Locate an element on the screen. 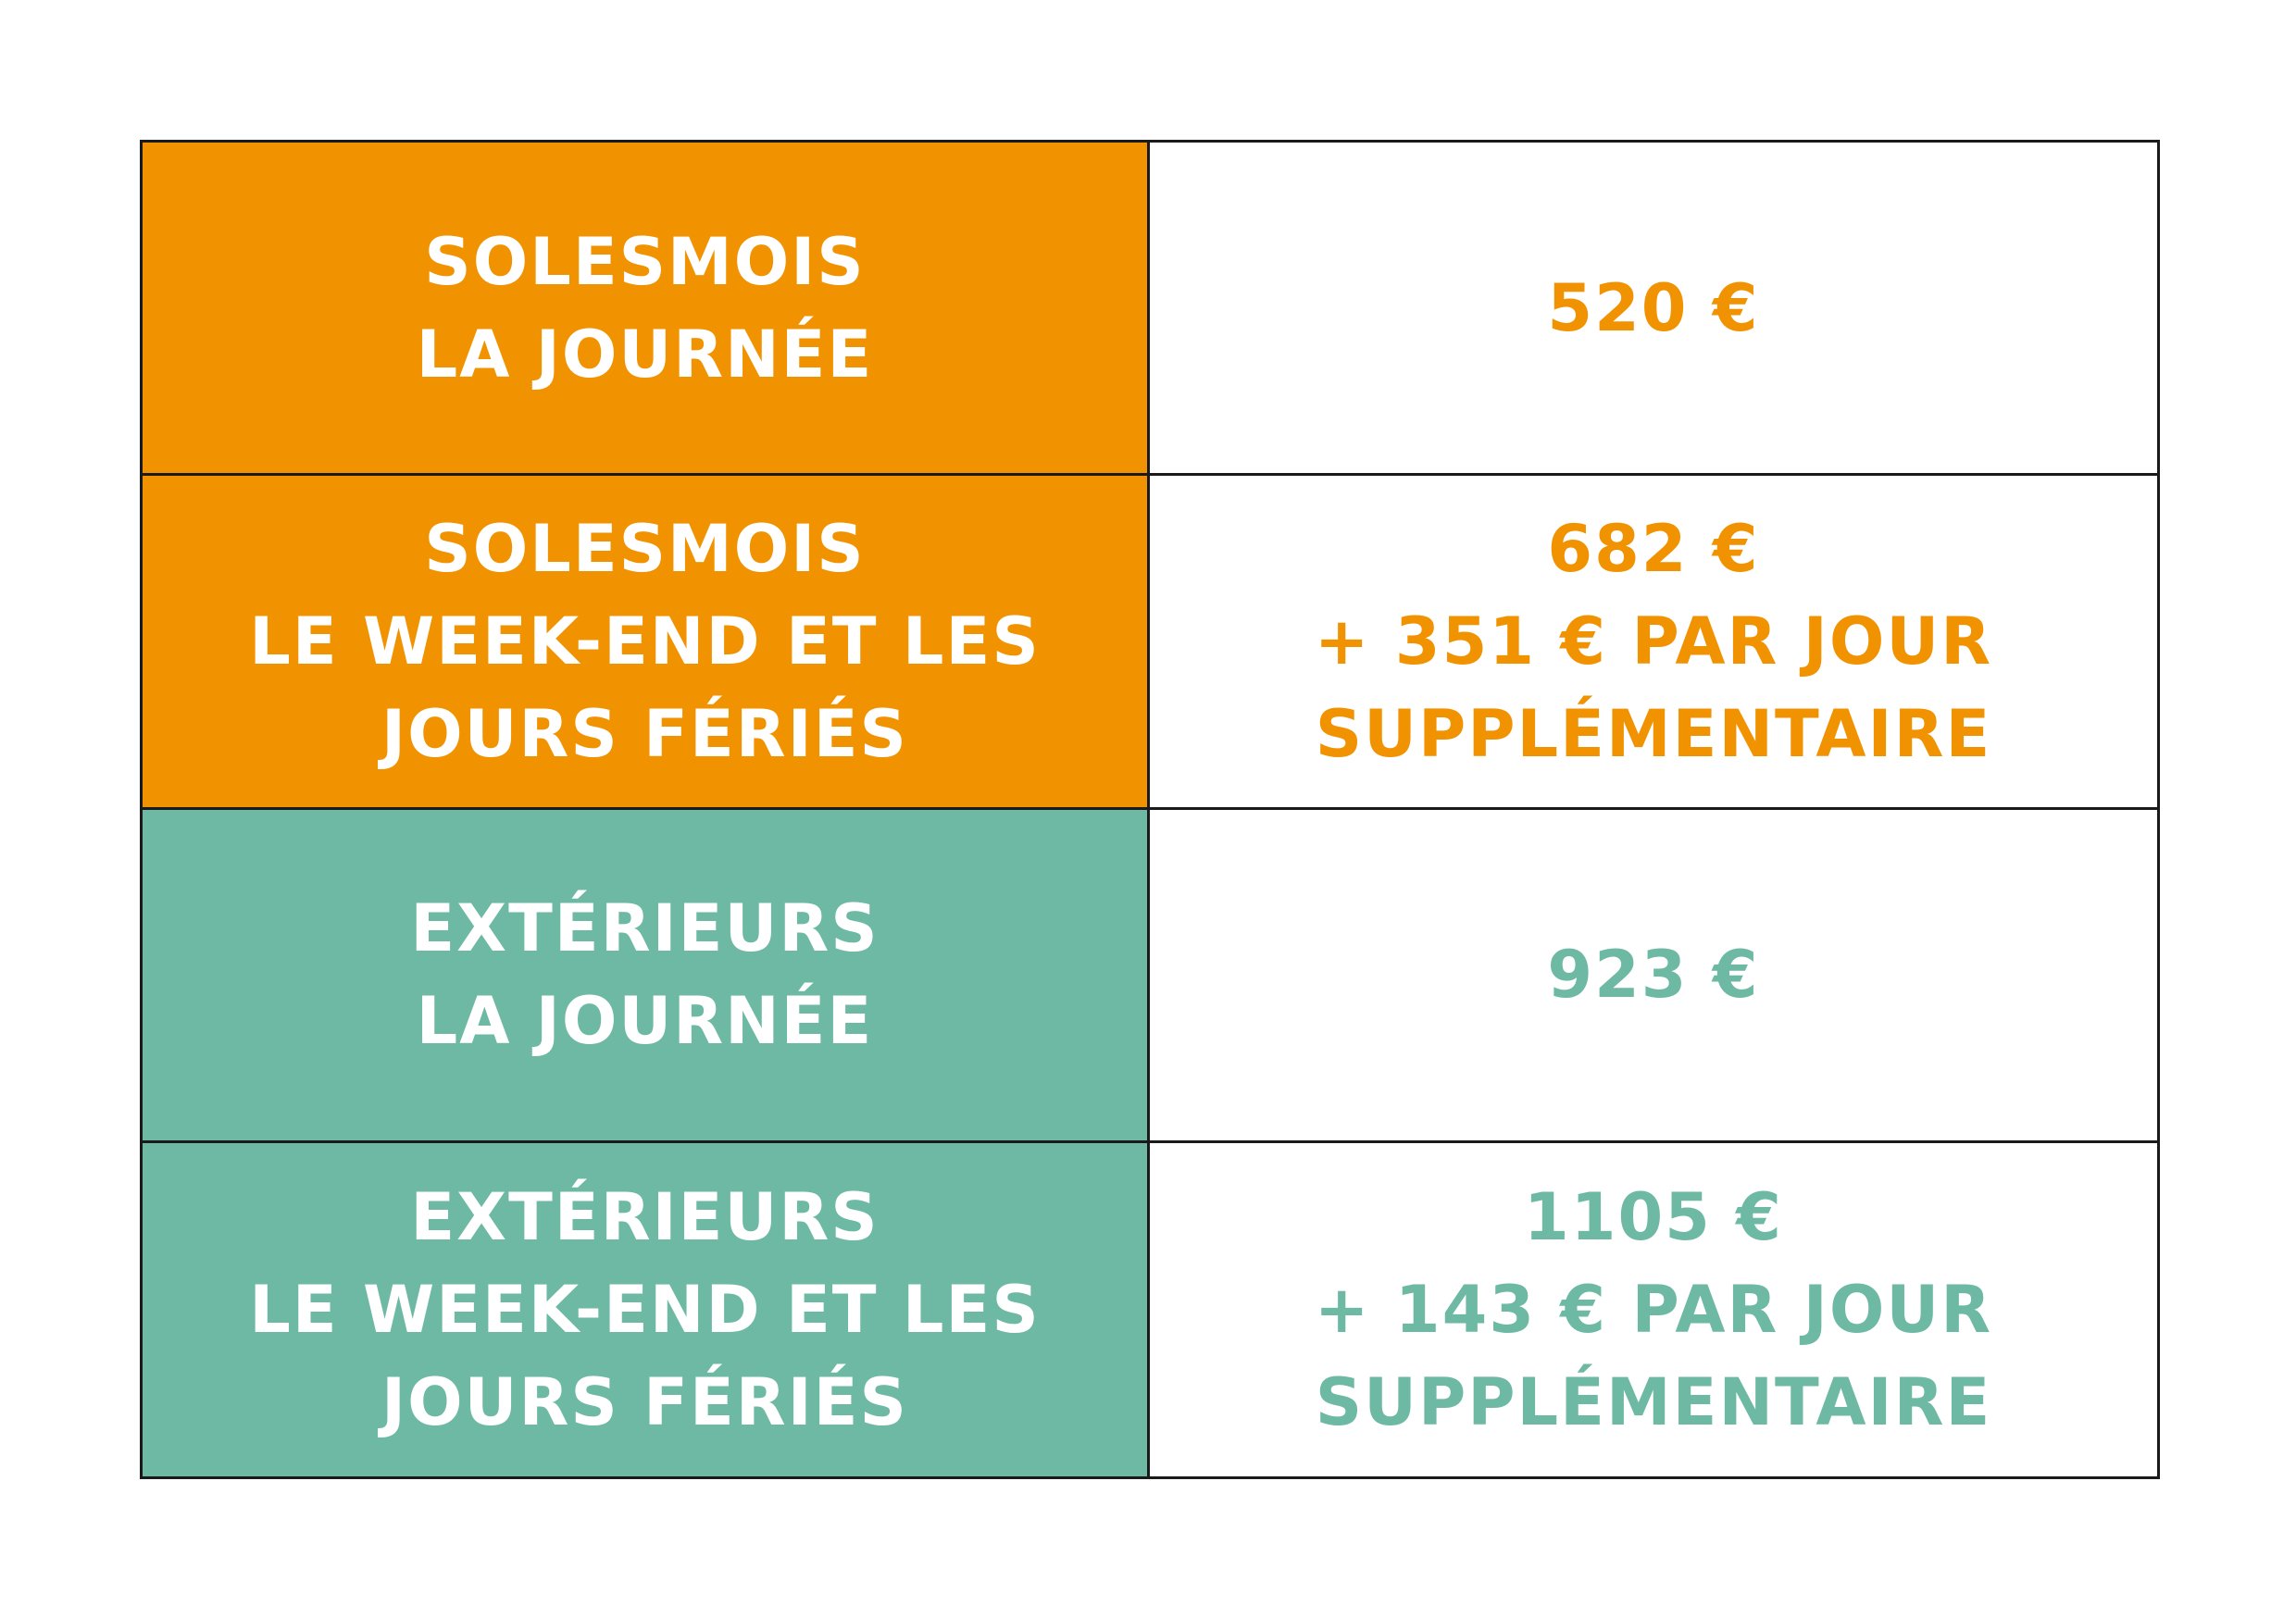 Image resolution: width=2296 pixels, height=1618 pixels. price-line: 520 € is located at coordinates (1653, 307).